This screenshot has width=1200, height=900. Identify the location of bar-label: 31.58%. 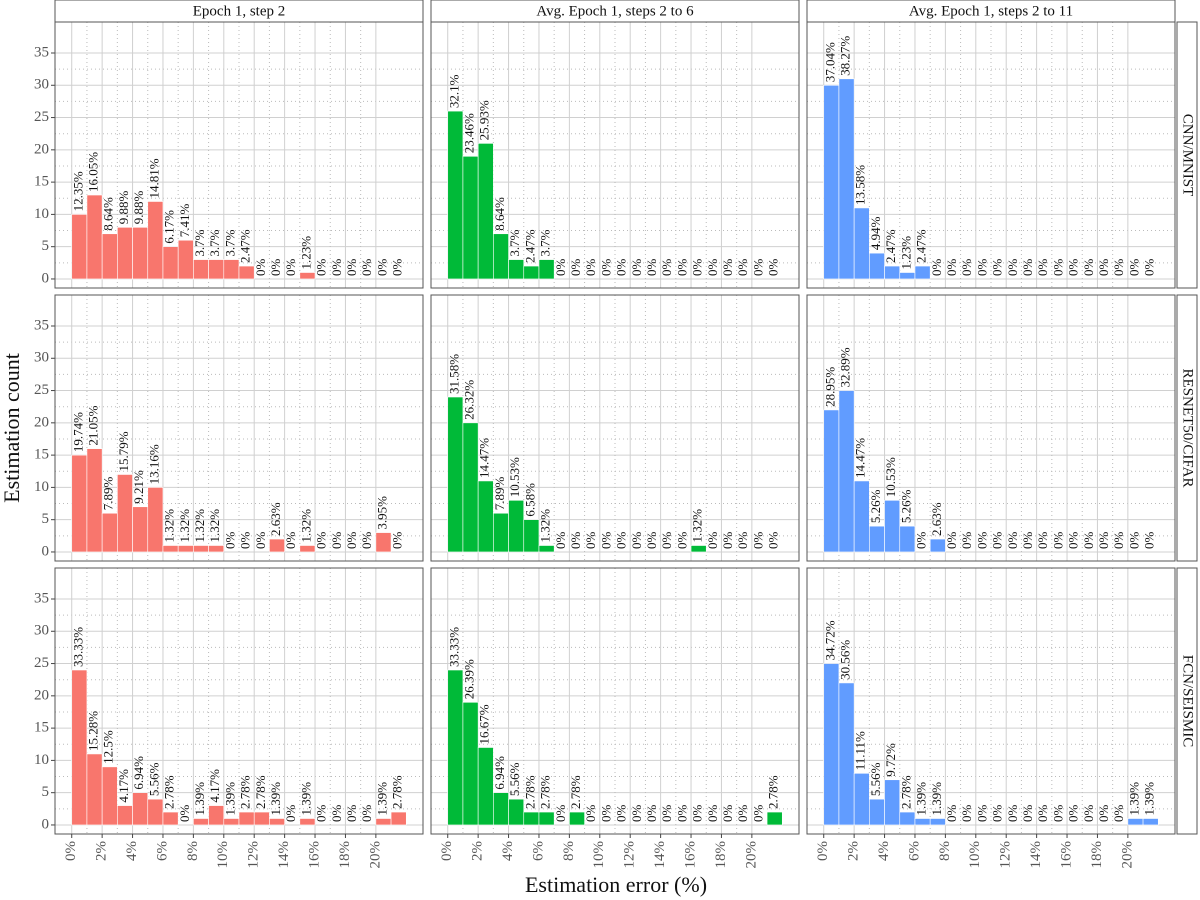
(453, 374).